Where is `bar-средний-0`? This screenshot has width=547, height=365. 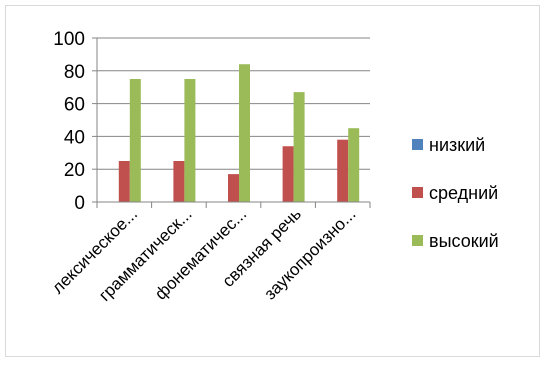 bar-средний-0 is located at coordinates (124, 181).